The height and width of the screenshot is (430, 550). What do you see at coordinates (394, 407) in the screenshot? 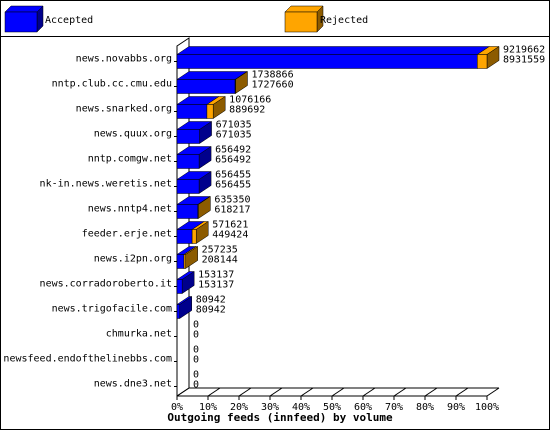
I see `x-tick-label: 70%` at bounding box center [394, 407].